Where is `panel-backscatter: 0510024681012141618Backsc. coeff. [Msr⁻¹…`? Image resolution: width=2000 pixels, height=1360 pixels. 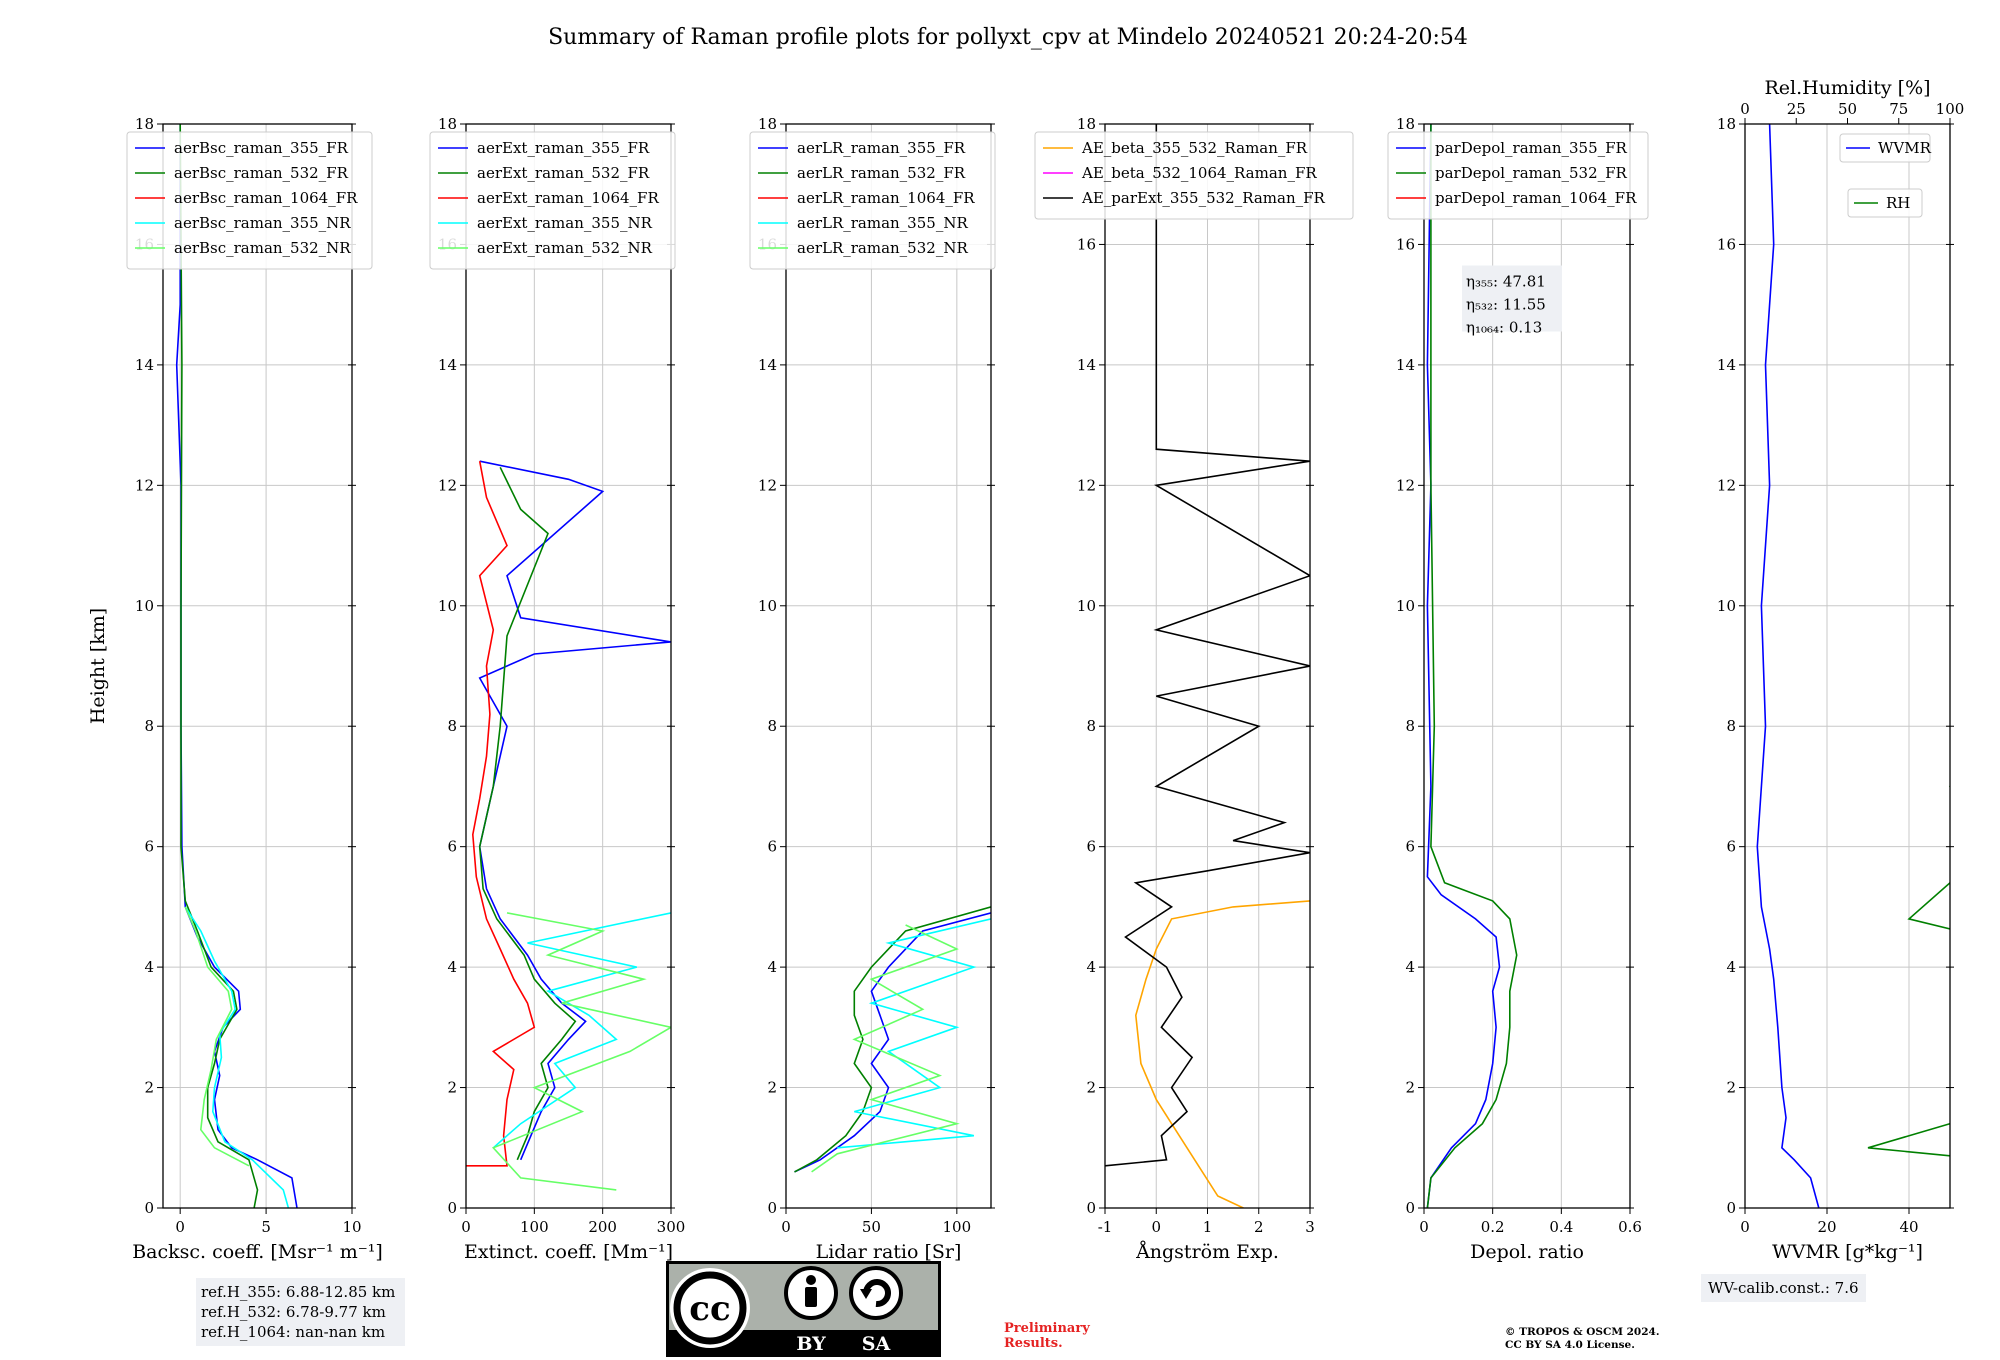 panel-backscatter: 0510024681012141618Backsc. coeff. [Msr⁻¹… is located at coordinates (235, 689).